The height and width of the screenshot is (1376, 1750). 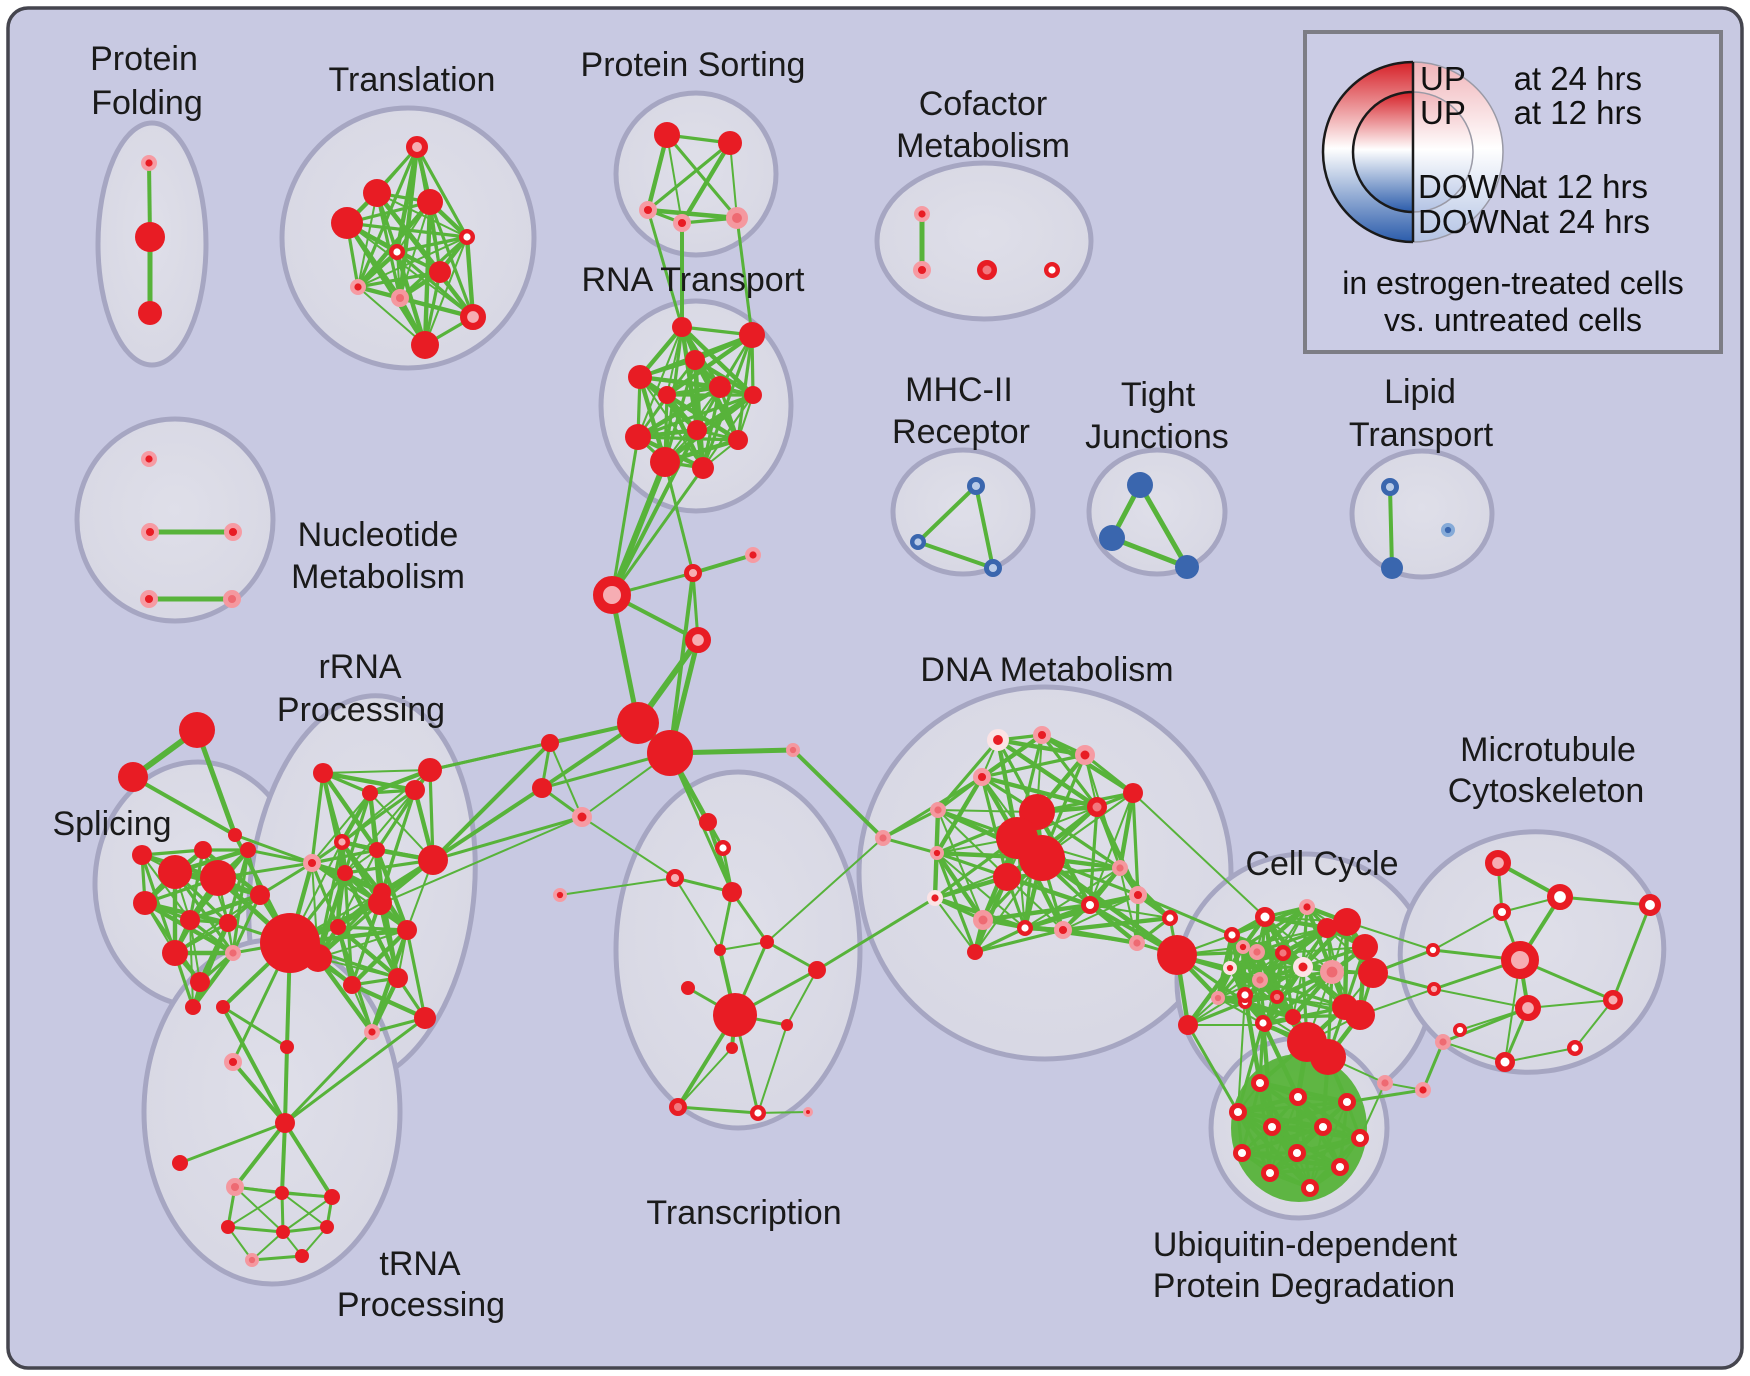 What do you see at coordinates (693, 65) in the screenshot?
I see `cluster-label-protein-sorting: Protein Sorting` at bounding box center [693, 65].